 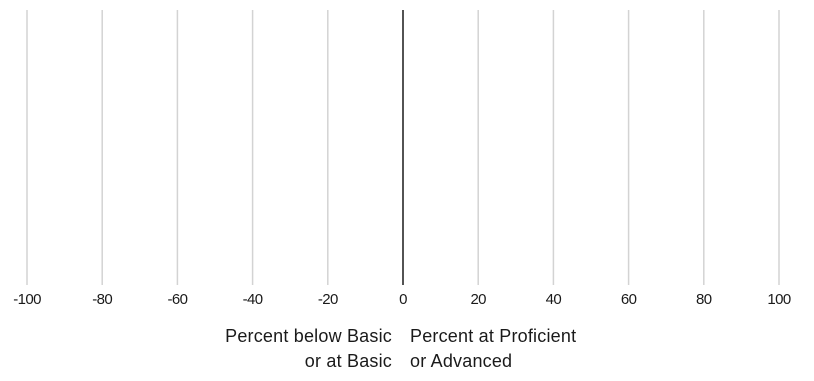 I want to click on x-axis-tick-labels: -100 -80 -60 -40 -20 0 20 40 60 80 100, so click(x=402, y=299).